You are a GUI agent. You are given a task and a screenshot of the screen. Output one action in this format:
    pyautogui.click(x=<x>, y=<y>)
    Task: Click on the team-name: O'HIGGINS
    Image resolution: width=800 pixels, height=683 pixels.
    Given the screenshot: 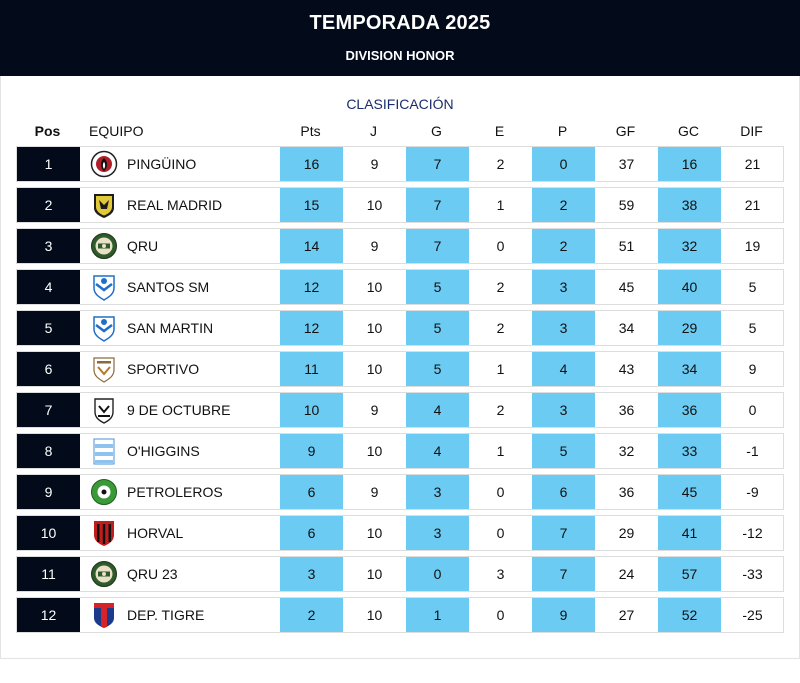 What is the action you would take?
    pyautogui.click(x=163, y=451)
    